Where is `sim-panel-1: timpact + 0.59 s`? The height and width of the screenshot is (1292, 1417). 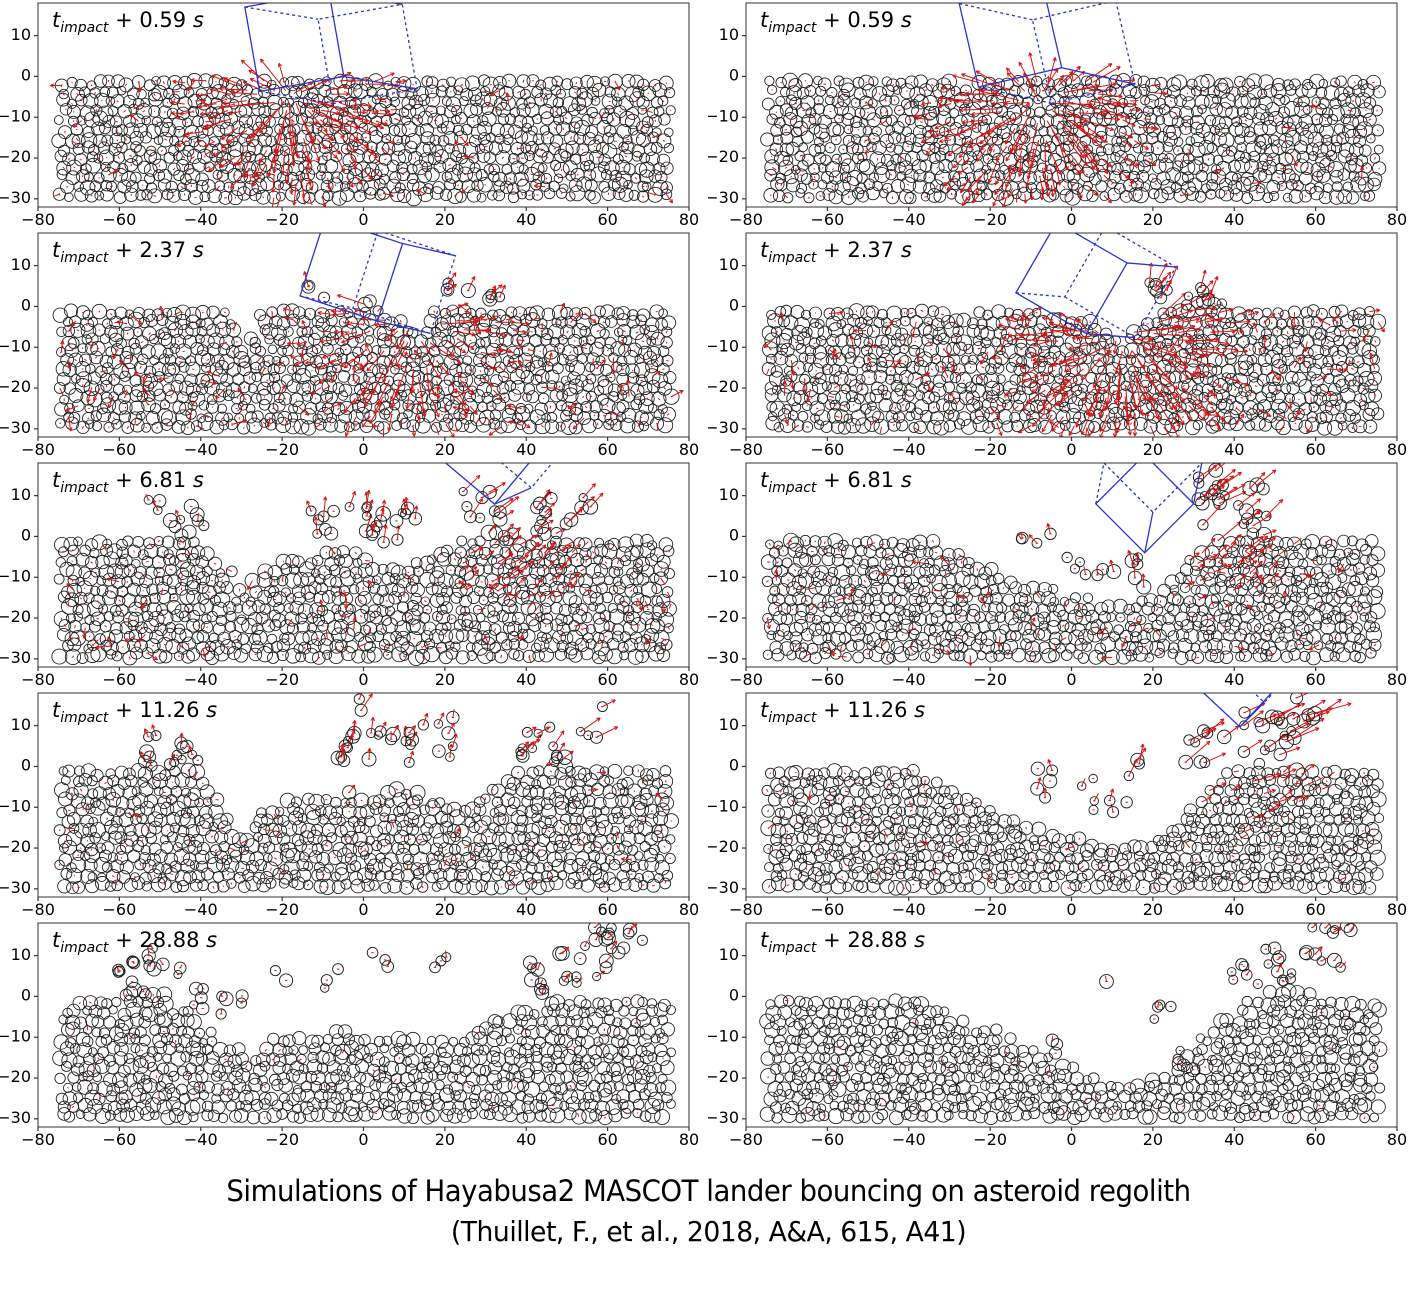 sim-panel-1: timpact + 0.59 s is located at coordinates (1062, 115).